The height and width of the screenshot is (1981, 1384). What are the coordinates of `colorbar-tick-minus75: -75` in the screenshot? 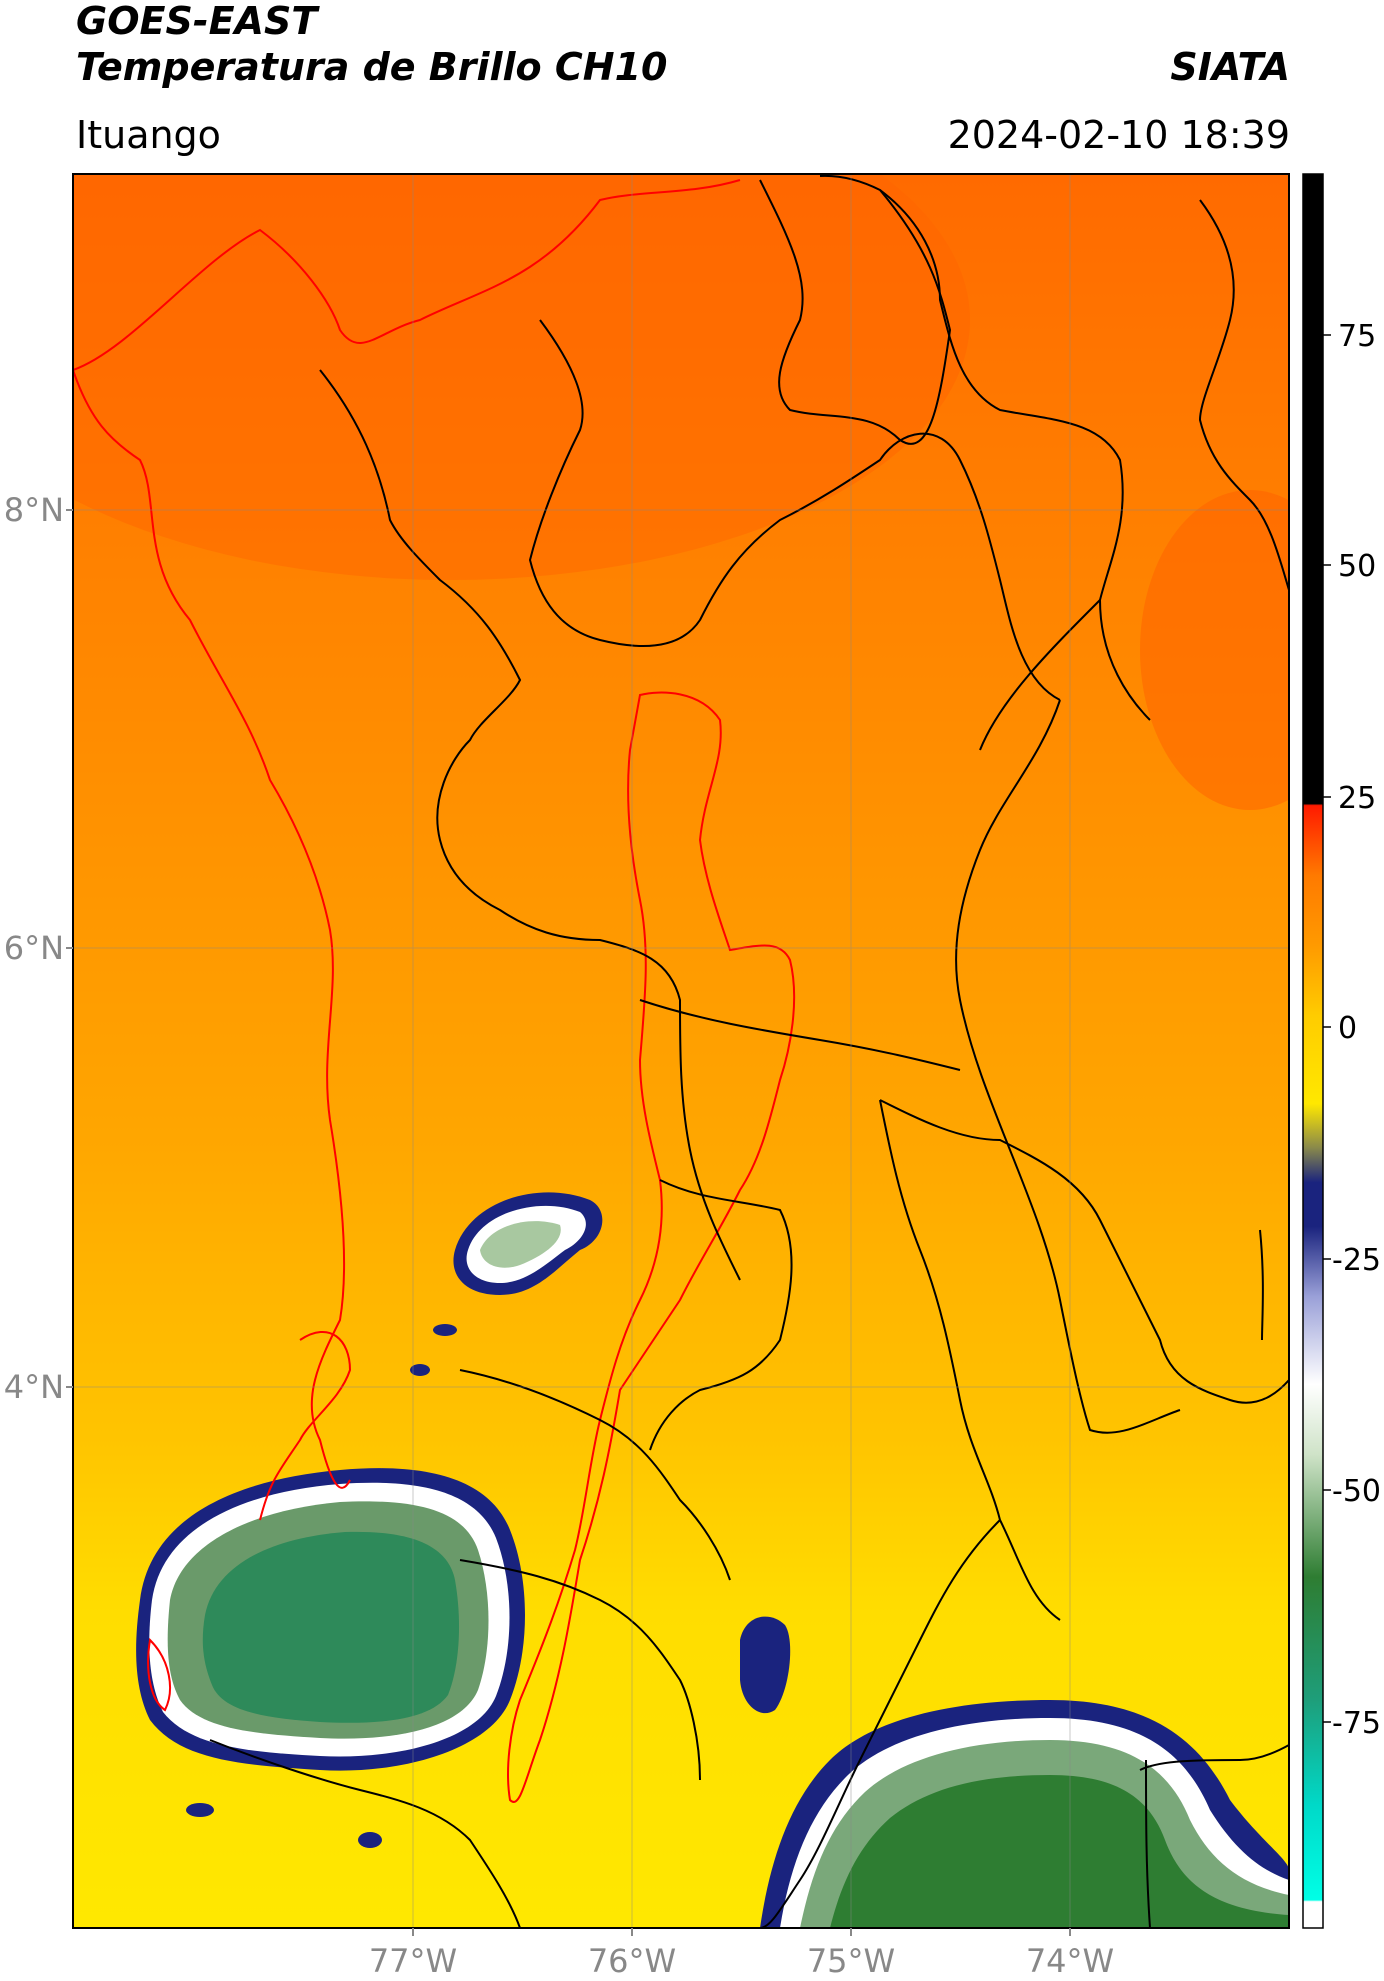 It's located at (1356, 1723).